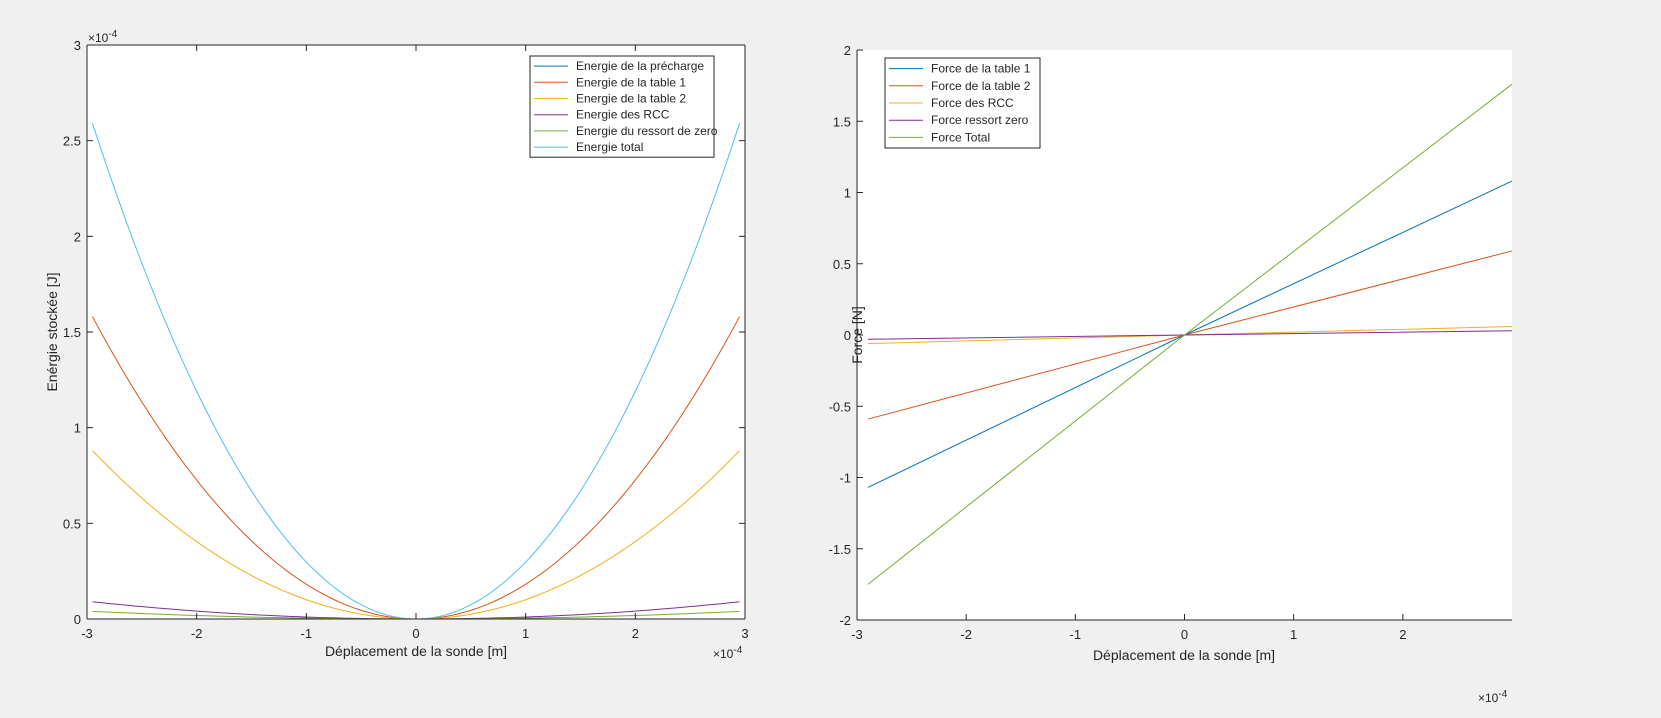 The image size is (1661, 718). I want to click on force-legend-label: Force ressort zero, so click(980, 120).